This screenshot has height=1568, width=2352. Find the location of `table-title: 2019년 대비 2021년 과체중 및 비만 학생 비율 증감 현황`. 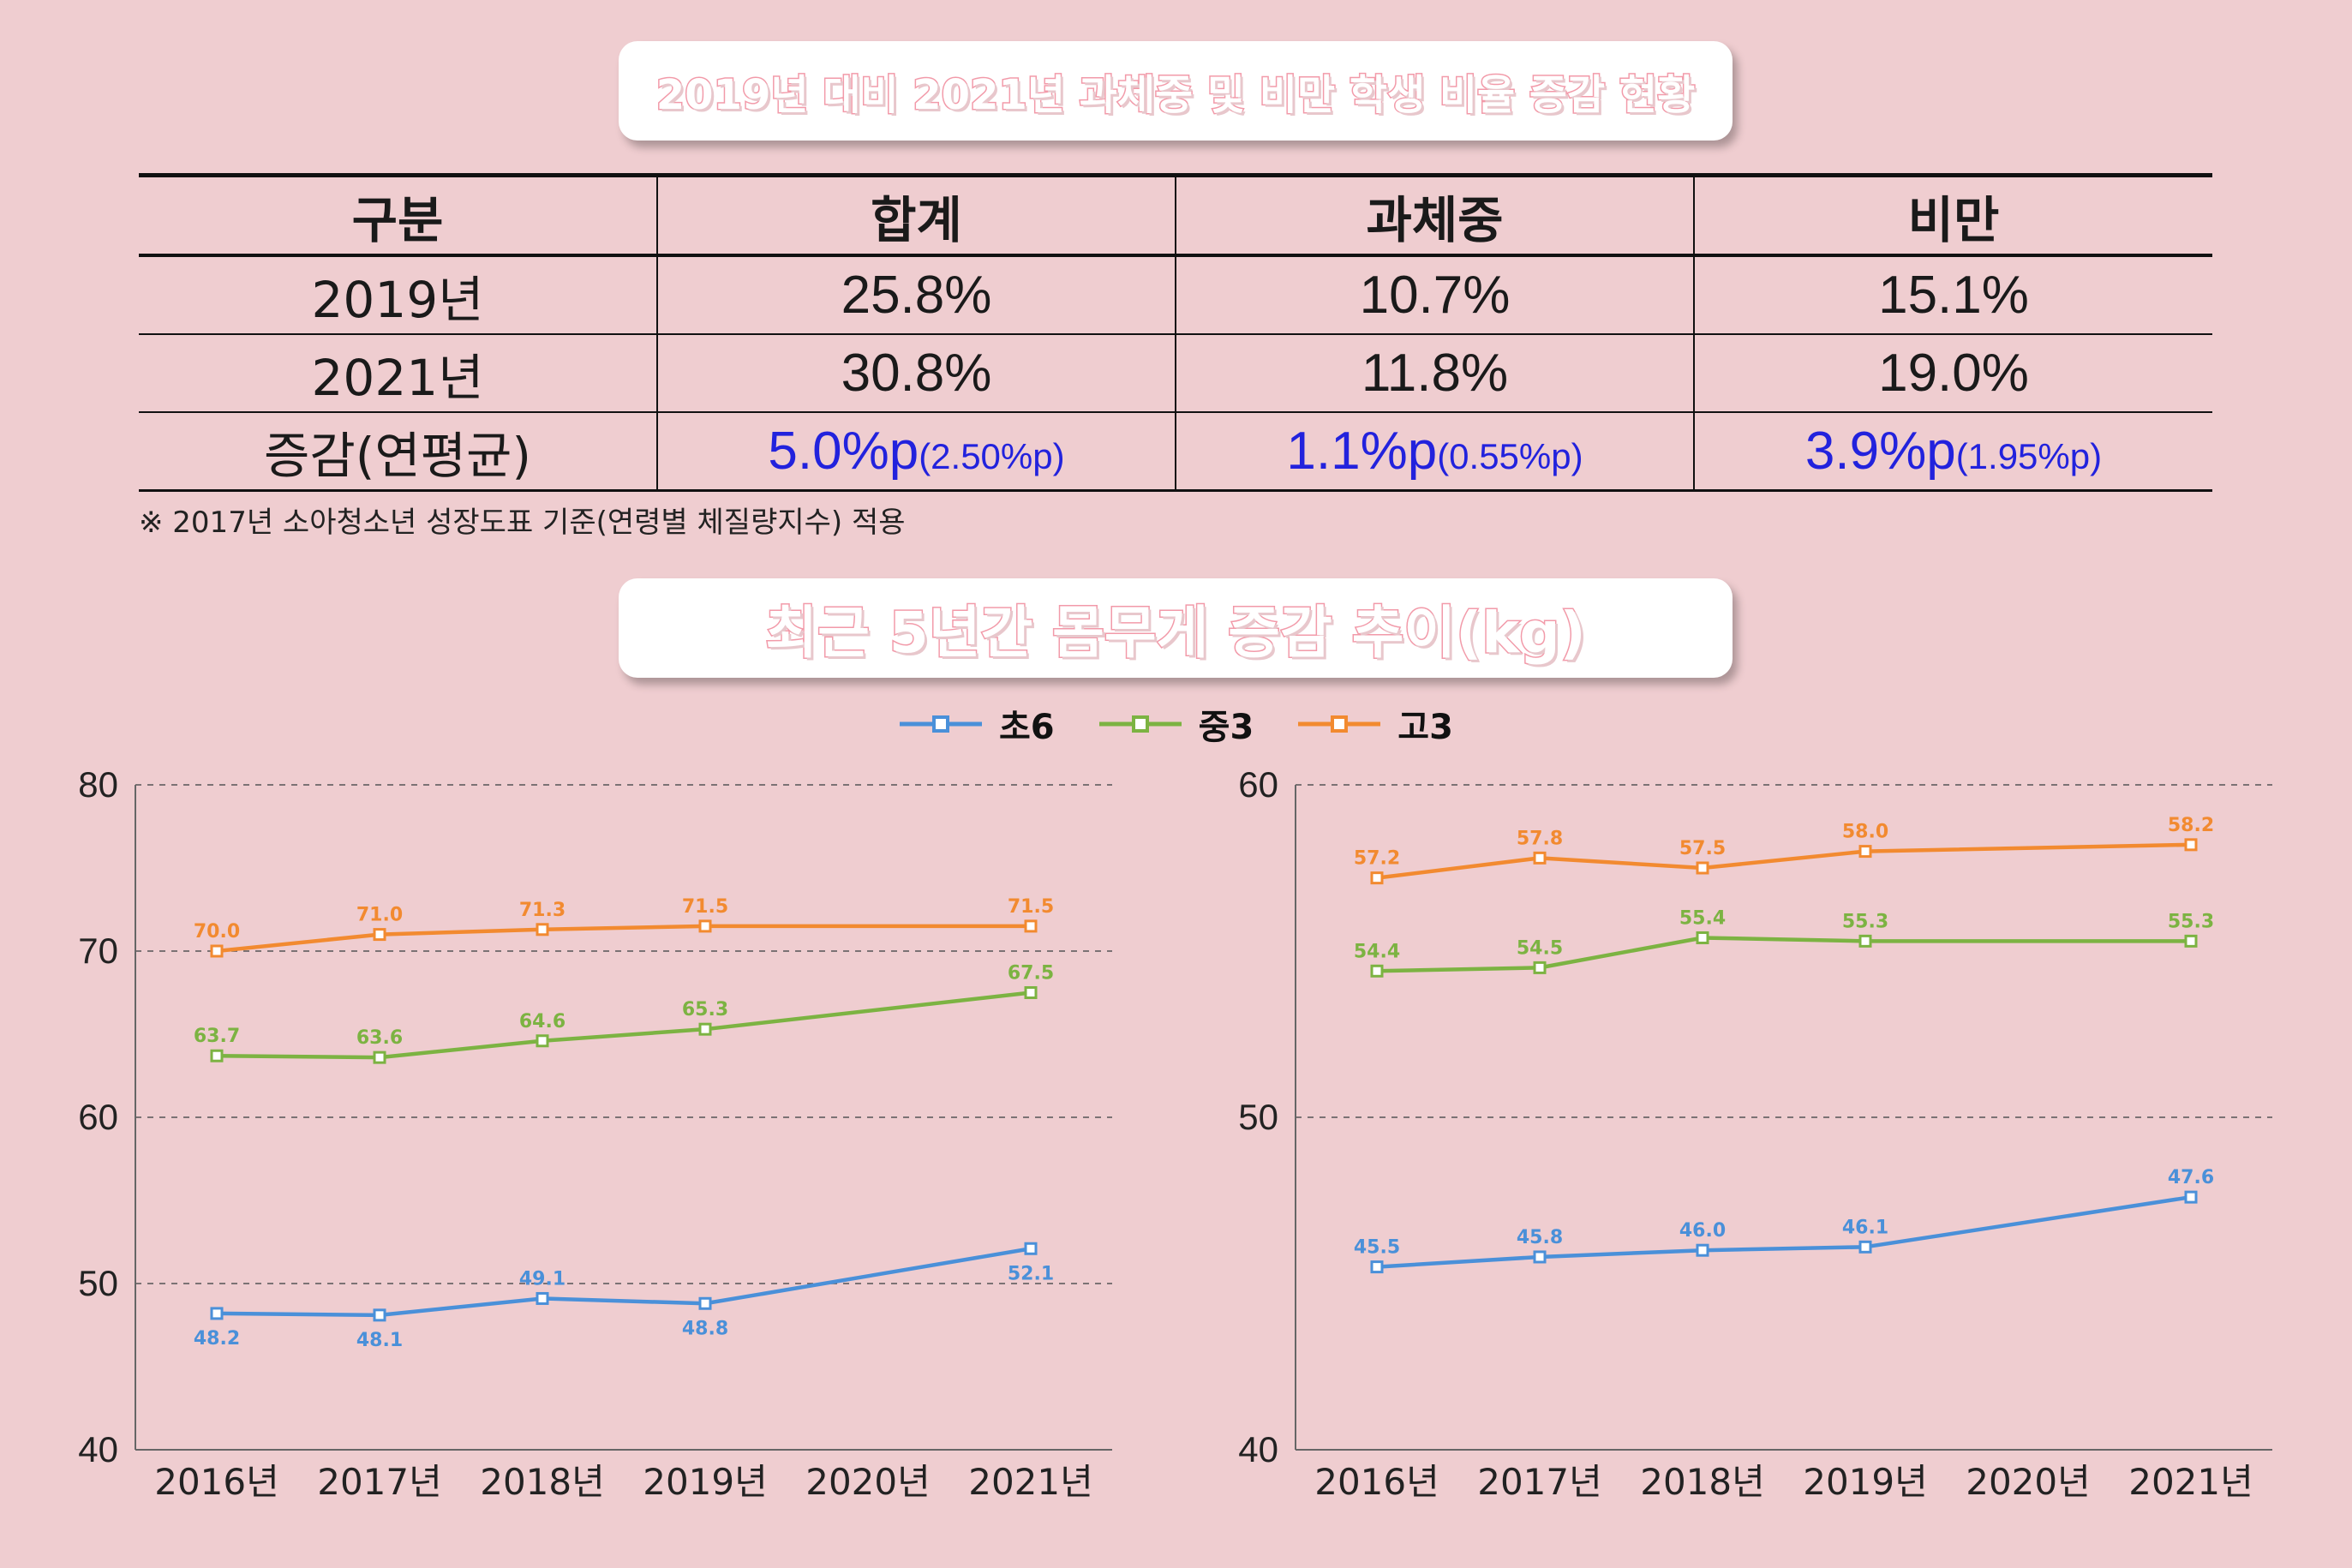

table-title: 2019년 대비 2021년 과체중 및 비만 학생 비율 증감 현황 is located at coordinates (1175, 95).